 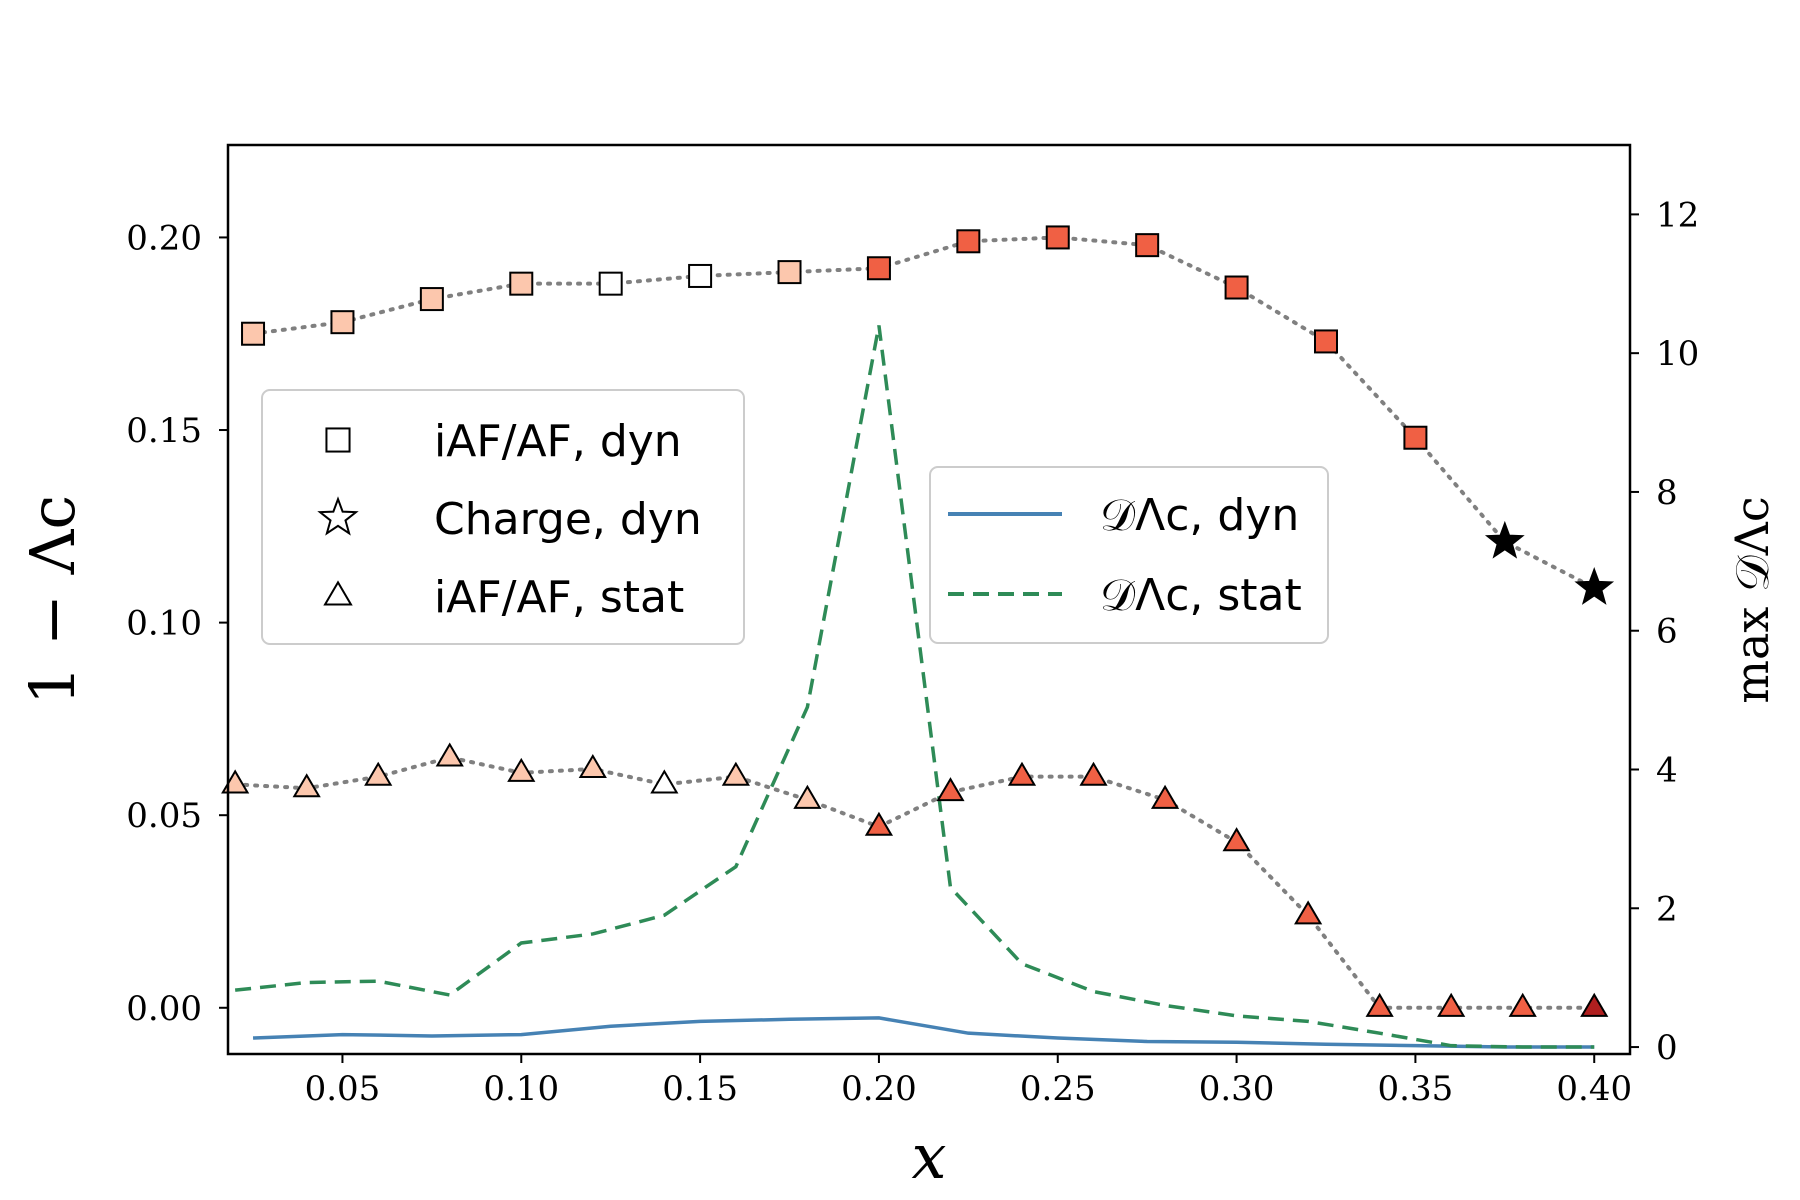 I want to click on legend-label: 𝒟Λc, stat, so click(x=1201, y=595).